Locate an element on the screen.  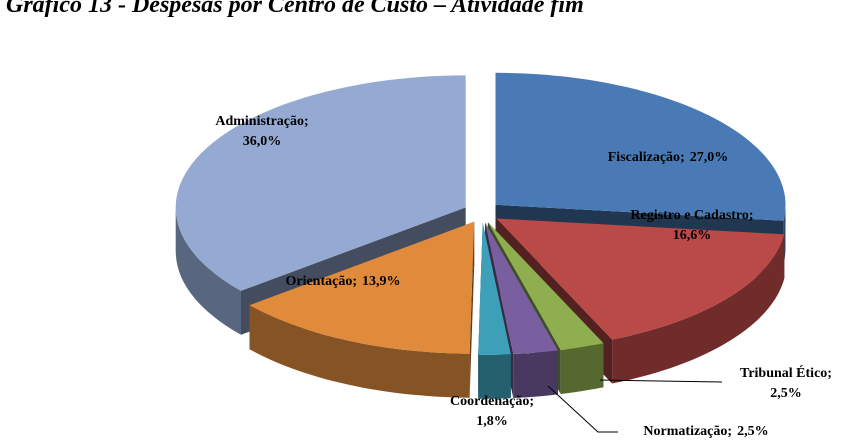
label-part: Normatização is located at coordinates (685, 431).